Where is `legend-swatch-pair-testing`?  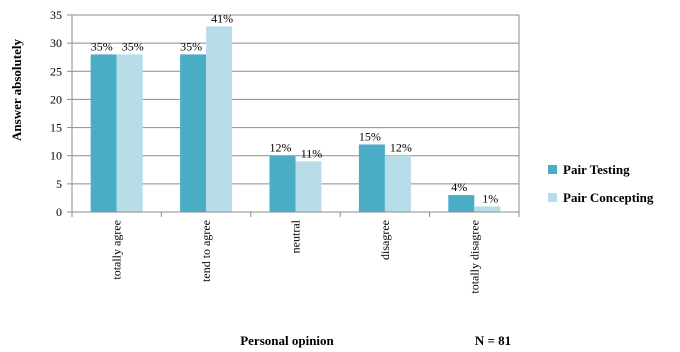
legend-swatch-pair-testing is located at coordinates (552, 169).